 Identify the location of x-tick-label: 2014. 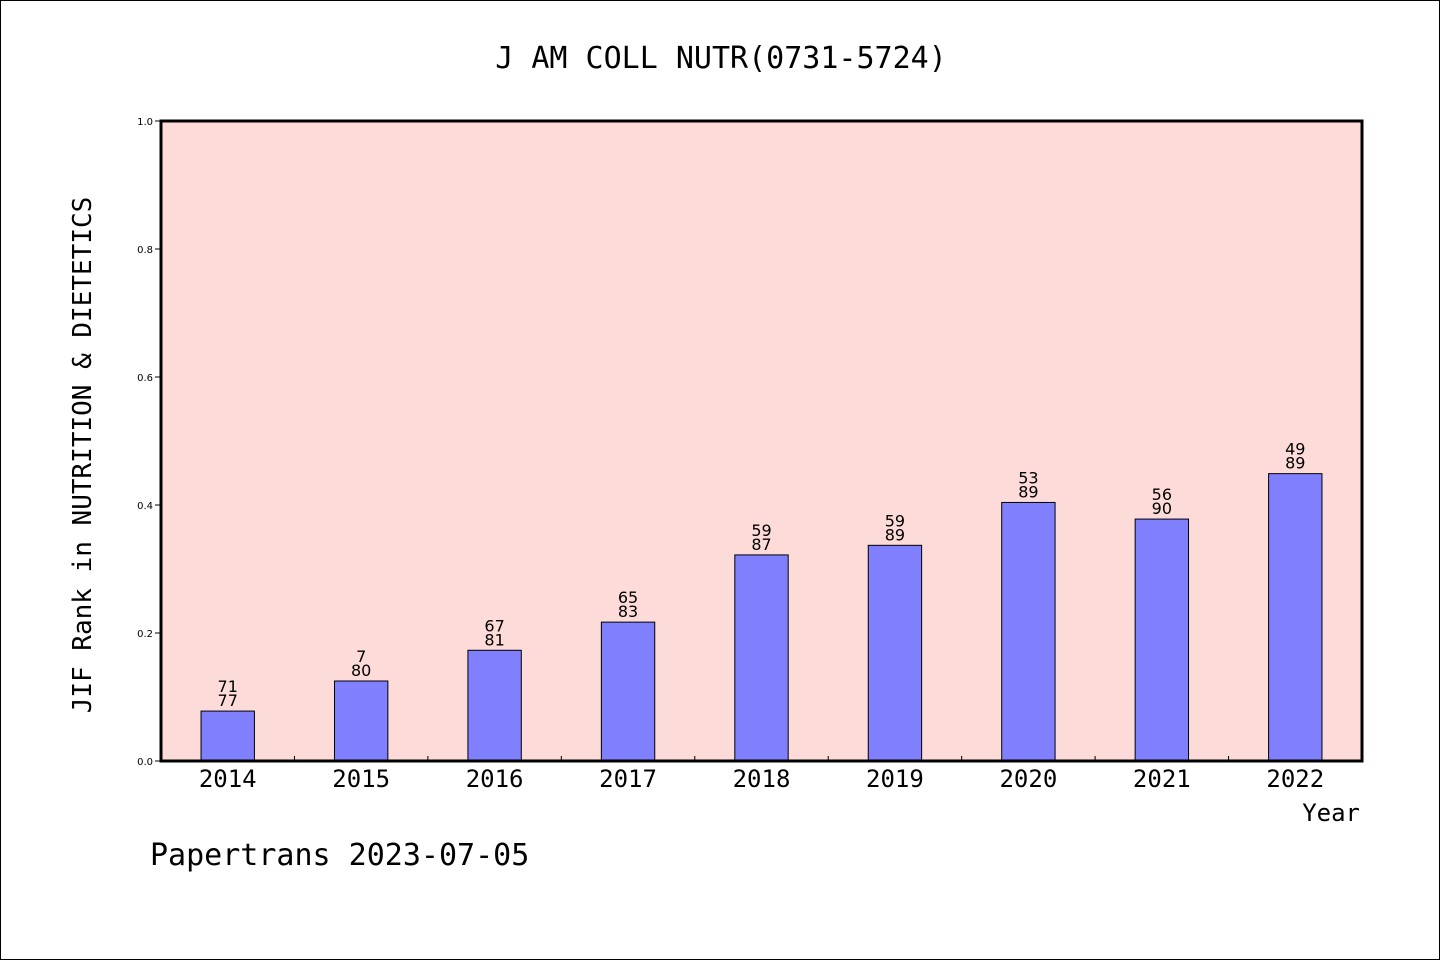
(228, 779).